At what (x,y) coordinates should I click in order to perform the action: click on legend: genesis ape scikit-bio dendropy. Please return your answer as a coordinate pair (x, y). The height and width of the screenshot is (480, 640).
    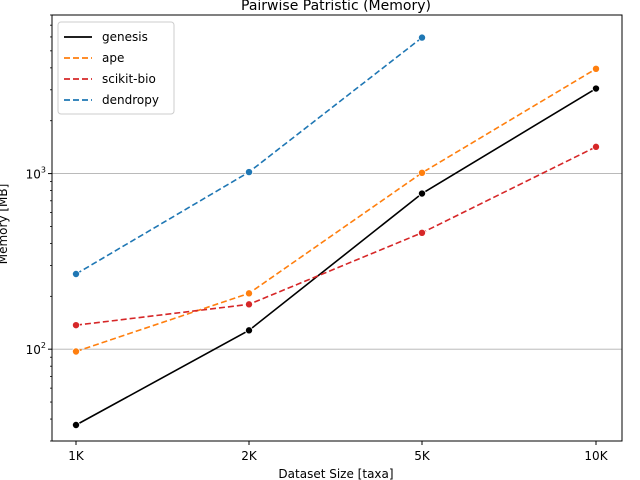
    Looking at the image, I should click on (116, 68).